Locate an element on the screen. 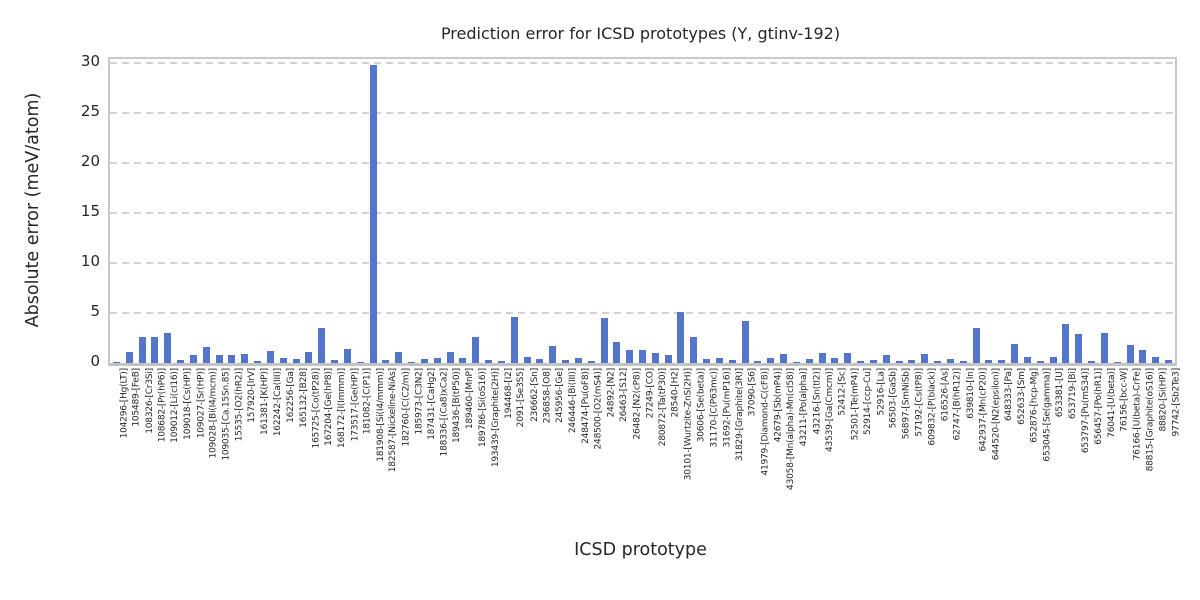 The width and height of the screenshot is (1200, 600). y-tick-label: 30 is located at coordinates (90, 61).